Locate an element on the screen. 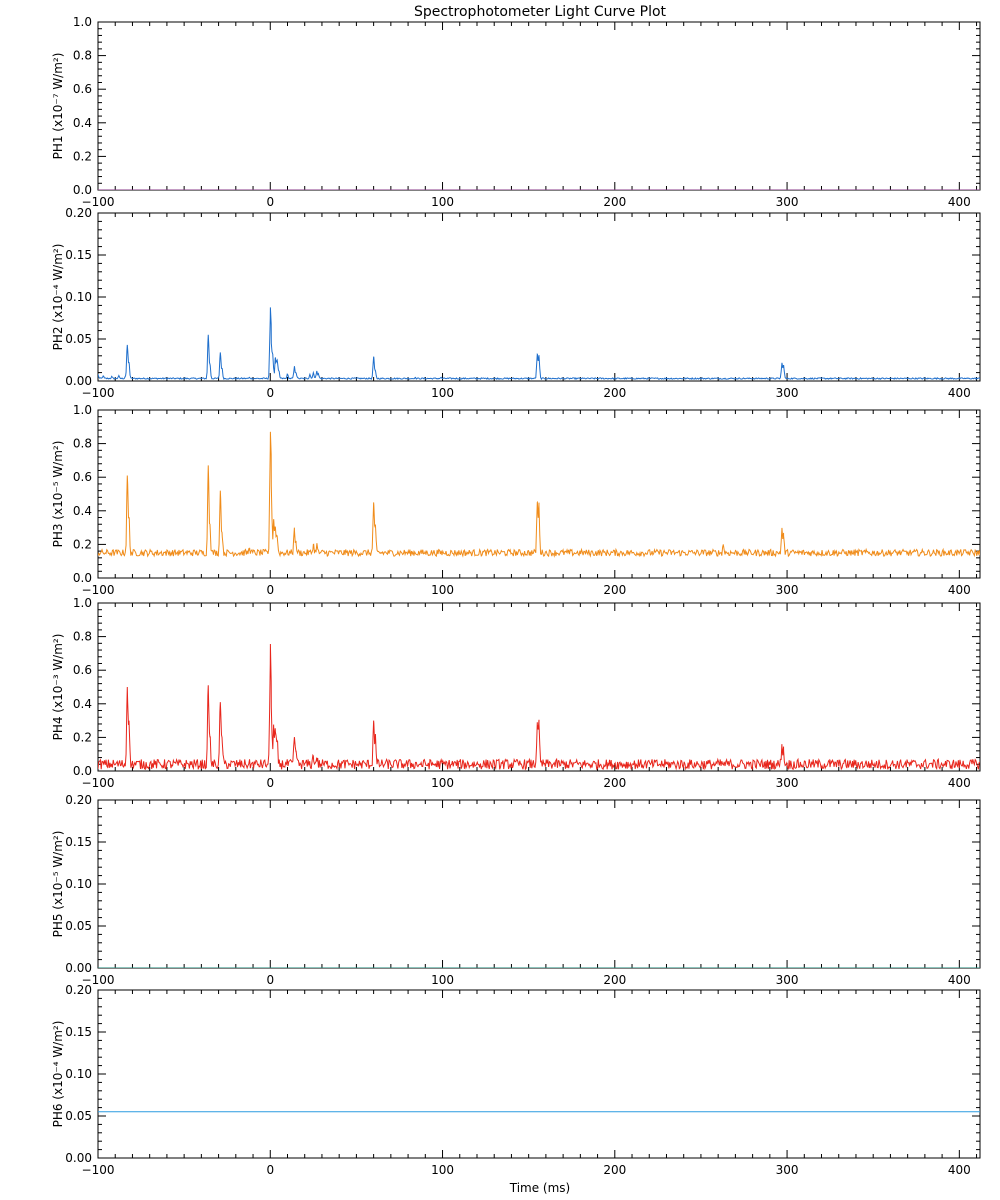 The width and height of the screenshot is (1000, 1200). series-line-ph3 is located at coordinates (539, 494).